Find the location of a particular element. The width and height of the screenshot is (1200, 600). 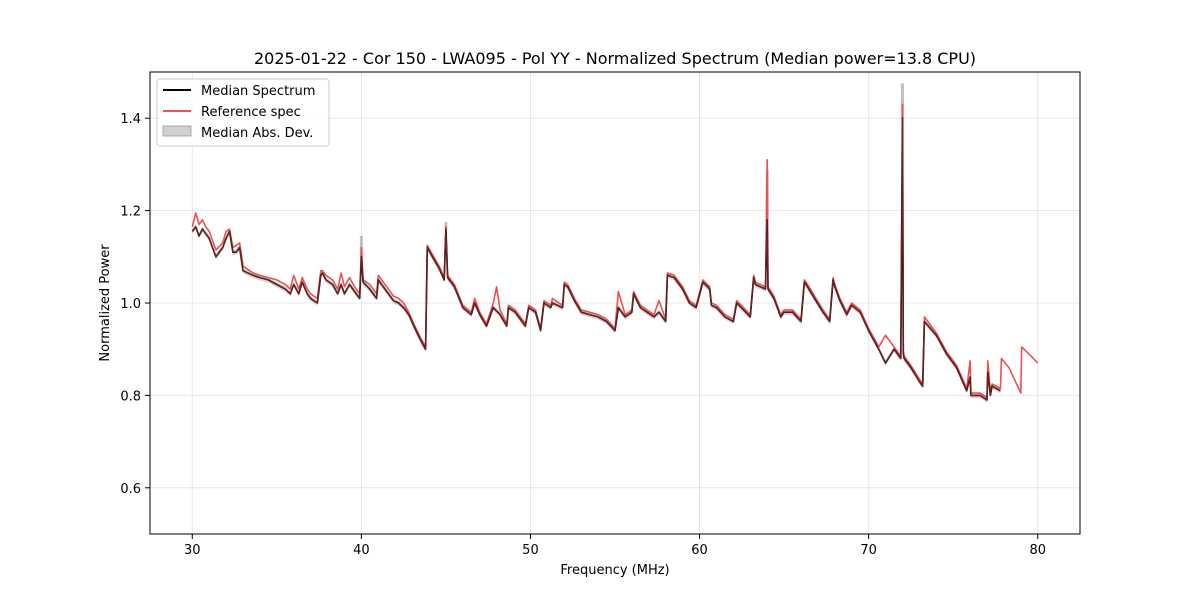

legend-median-label: Median Spectrum is located at coordinates (258, 91).